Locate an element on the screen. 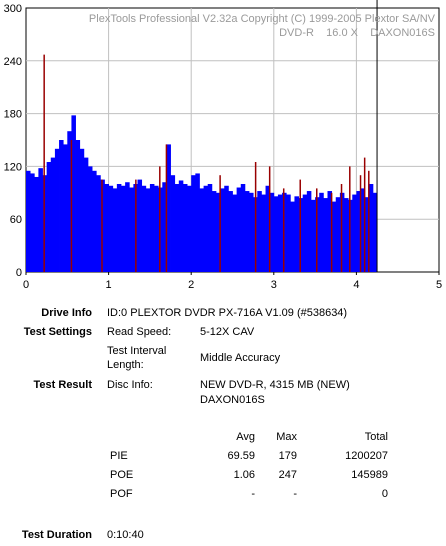 The width and height of the screenshot is (446, 546). y-tick-label: 240 is located at coordinates (13, 62).